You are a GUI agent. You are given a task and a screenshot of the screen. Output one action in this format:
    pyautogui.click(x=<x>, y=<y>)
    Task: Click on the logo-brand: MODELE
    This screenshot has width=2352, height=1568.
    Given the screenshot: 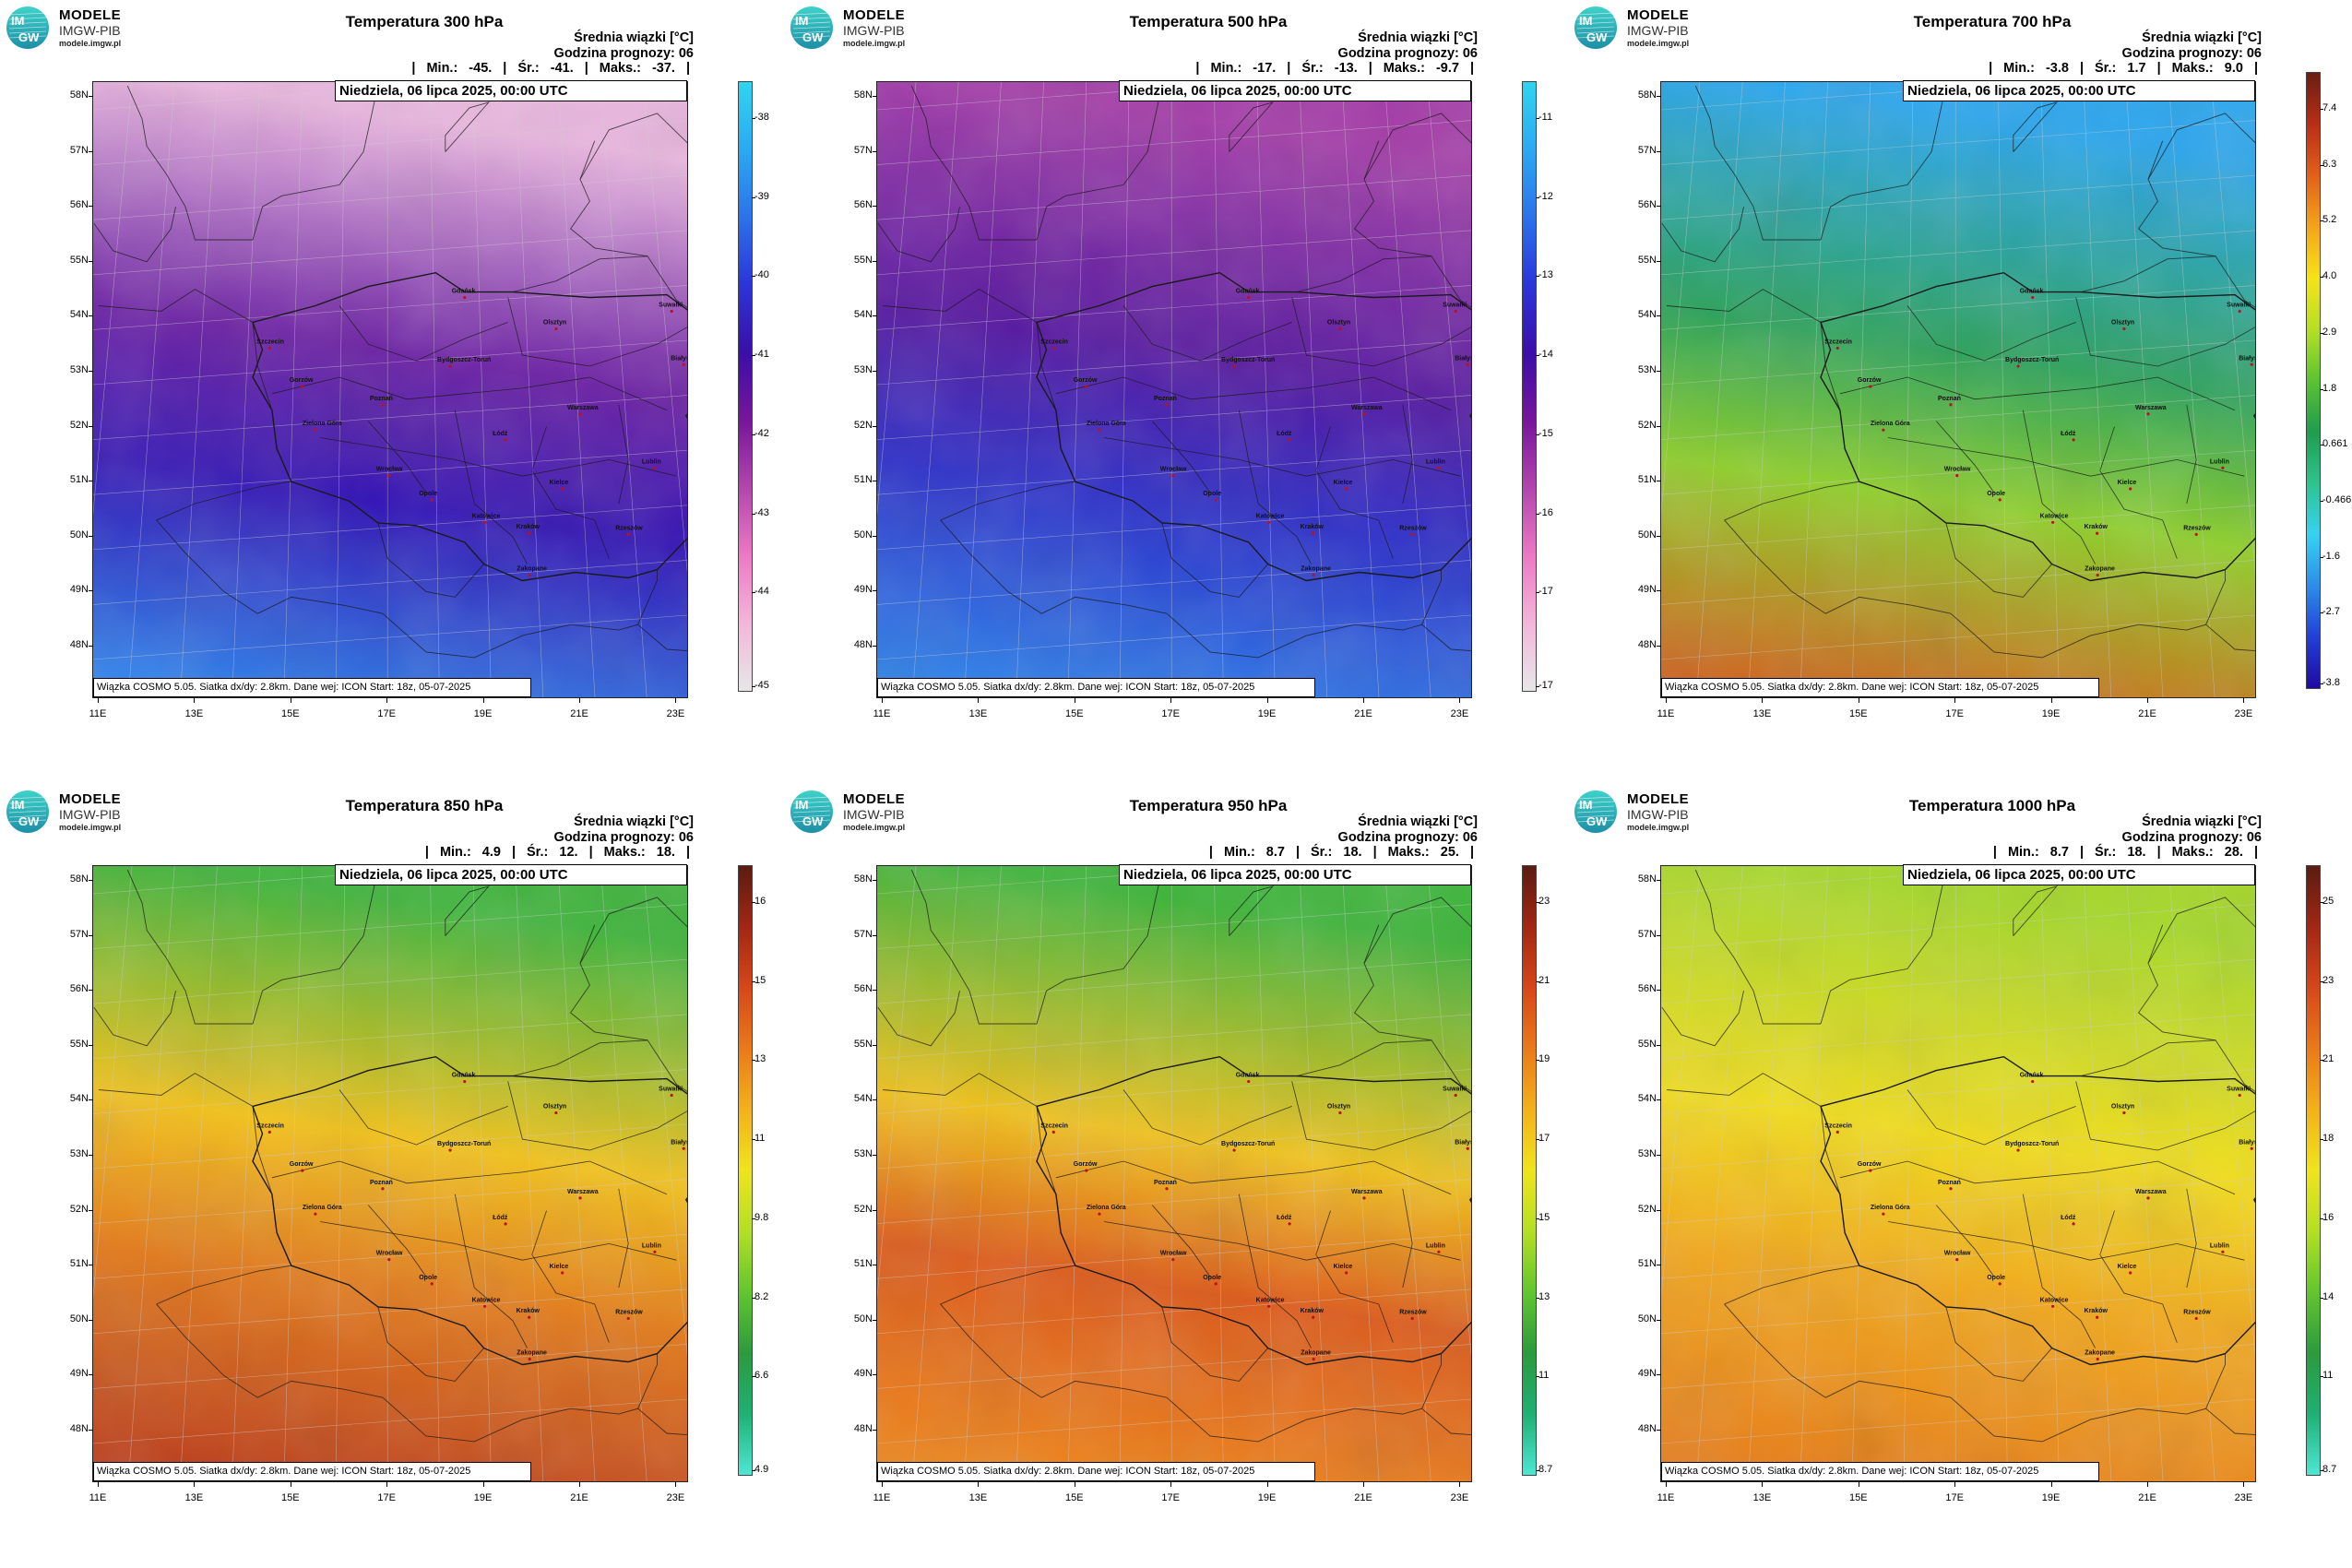 What is the action you would take?
    pyautogui.click(x=90, y=15)
    